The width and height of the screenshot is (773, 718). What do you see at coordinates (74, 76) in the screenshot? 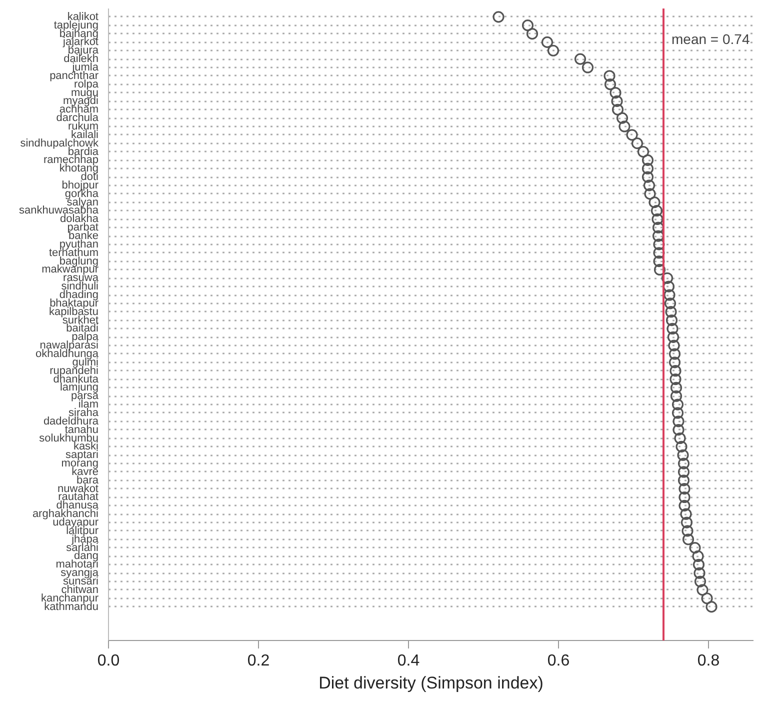
I see `y-tick-label: panchthar` at bounding box center [74, 76].